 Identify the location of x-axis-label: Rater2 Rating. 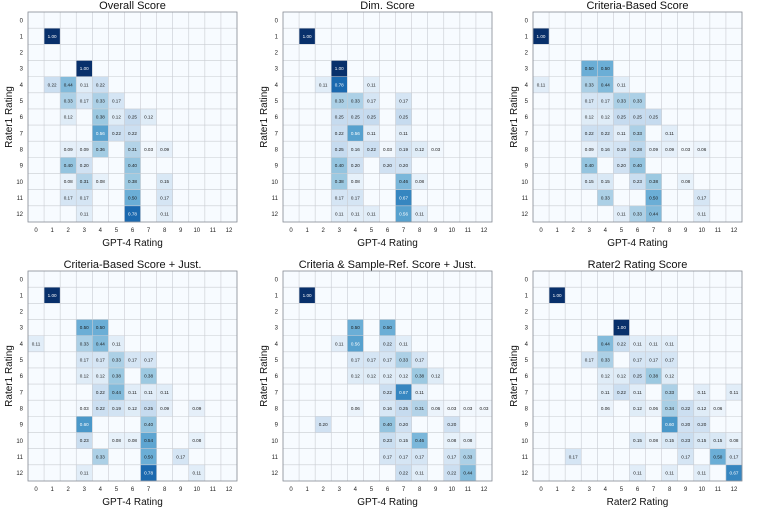
(638, 502).